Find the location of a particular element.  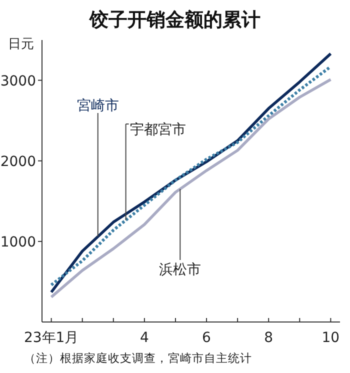

text: 宇都宮市 is located at coordinates (158, 130).